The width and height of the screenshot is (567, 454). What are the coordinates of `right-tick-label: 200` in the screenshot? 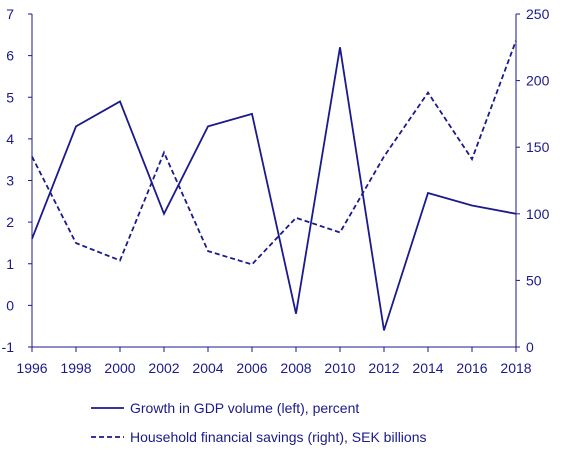 It's located at (538, 81).